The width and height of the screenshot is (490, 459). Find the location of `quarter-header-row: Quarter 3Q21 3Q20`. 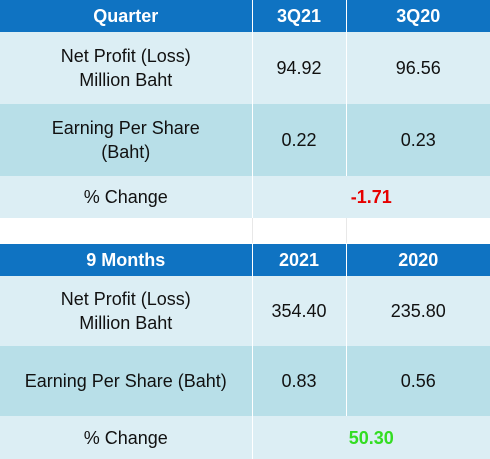

quarter-header-row: Quarter 3Q21 3Q20 is located at coordinates (245, 16).